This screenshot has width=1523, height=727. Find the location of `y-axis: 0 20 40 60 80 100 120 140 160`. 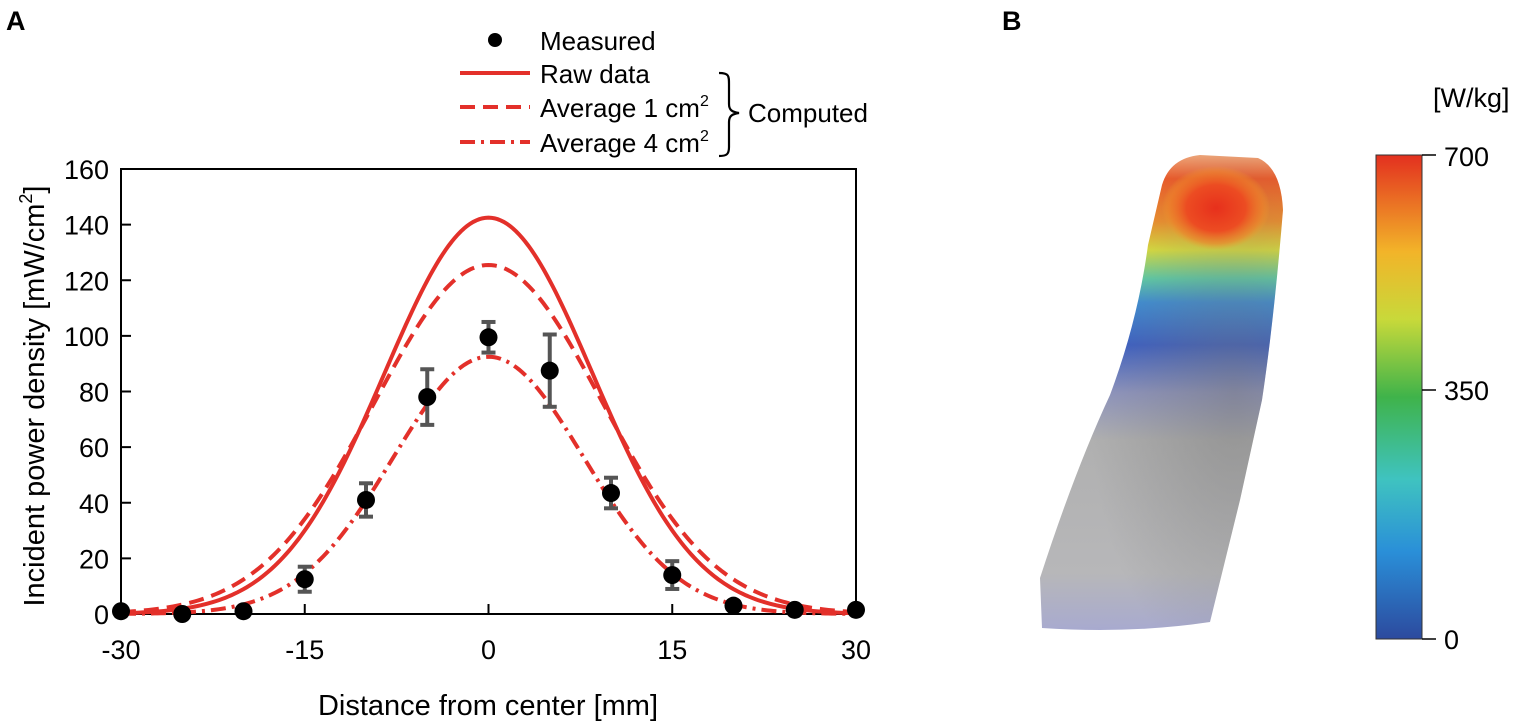

y-axis: 0 20 40 60 80 100 120 140 160 is located at coordinates (97, 392).